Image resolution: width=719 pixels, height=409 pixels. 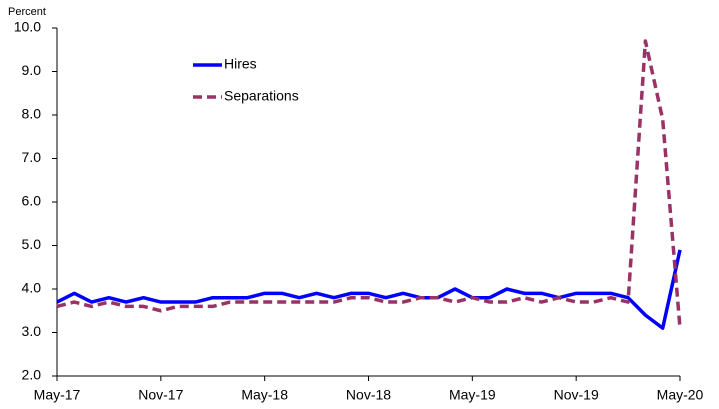 What do you see at coordinates (32, 331) in the screenshot?
I see `y-tick-label: 3.0` at bounding box center [32, 331].